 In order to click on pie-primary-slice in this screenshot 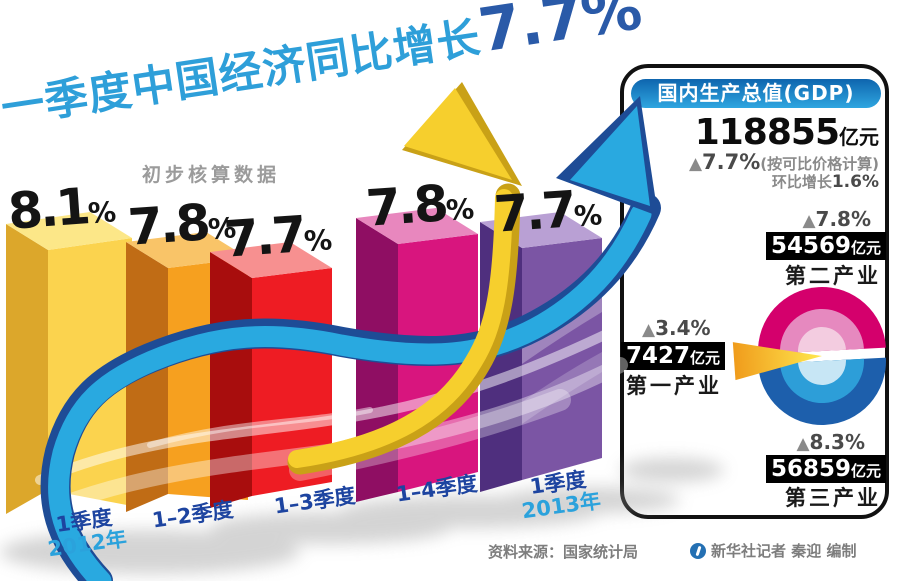, I will do `click(777, 361)`.